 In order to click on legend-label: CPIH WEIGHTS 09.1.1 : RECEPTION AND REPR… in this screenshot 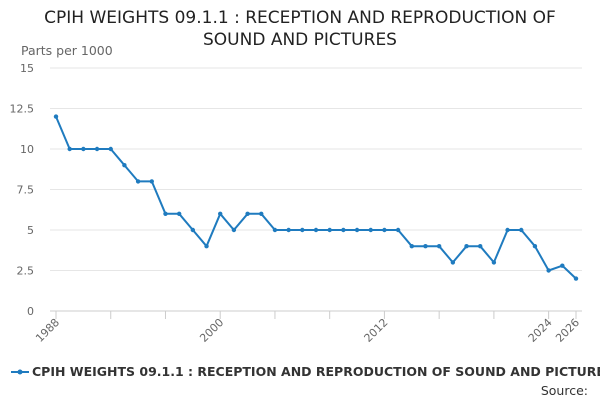, I will do `click(316, 371)`.